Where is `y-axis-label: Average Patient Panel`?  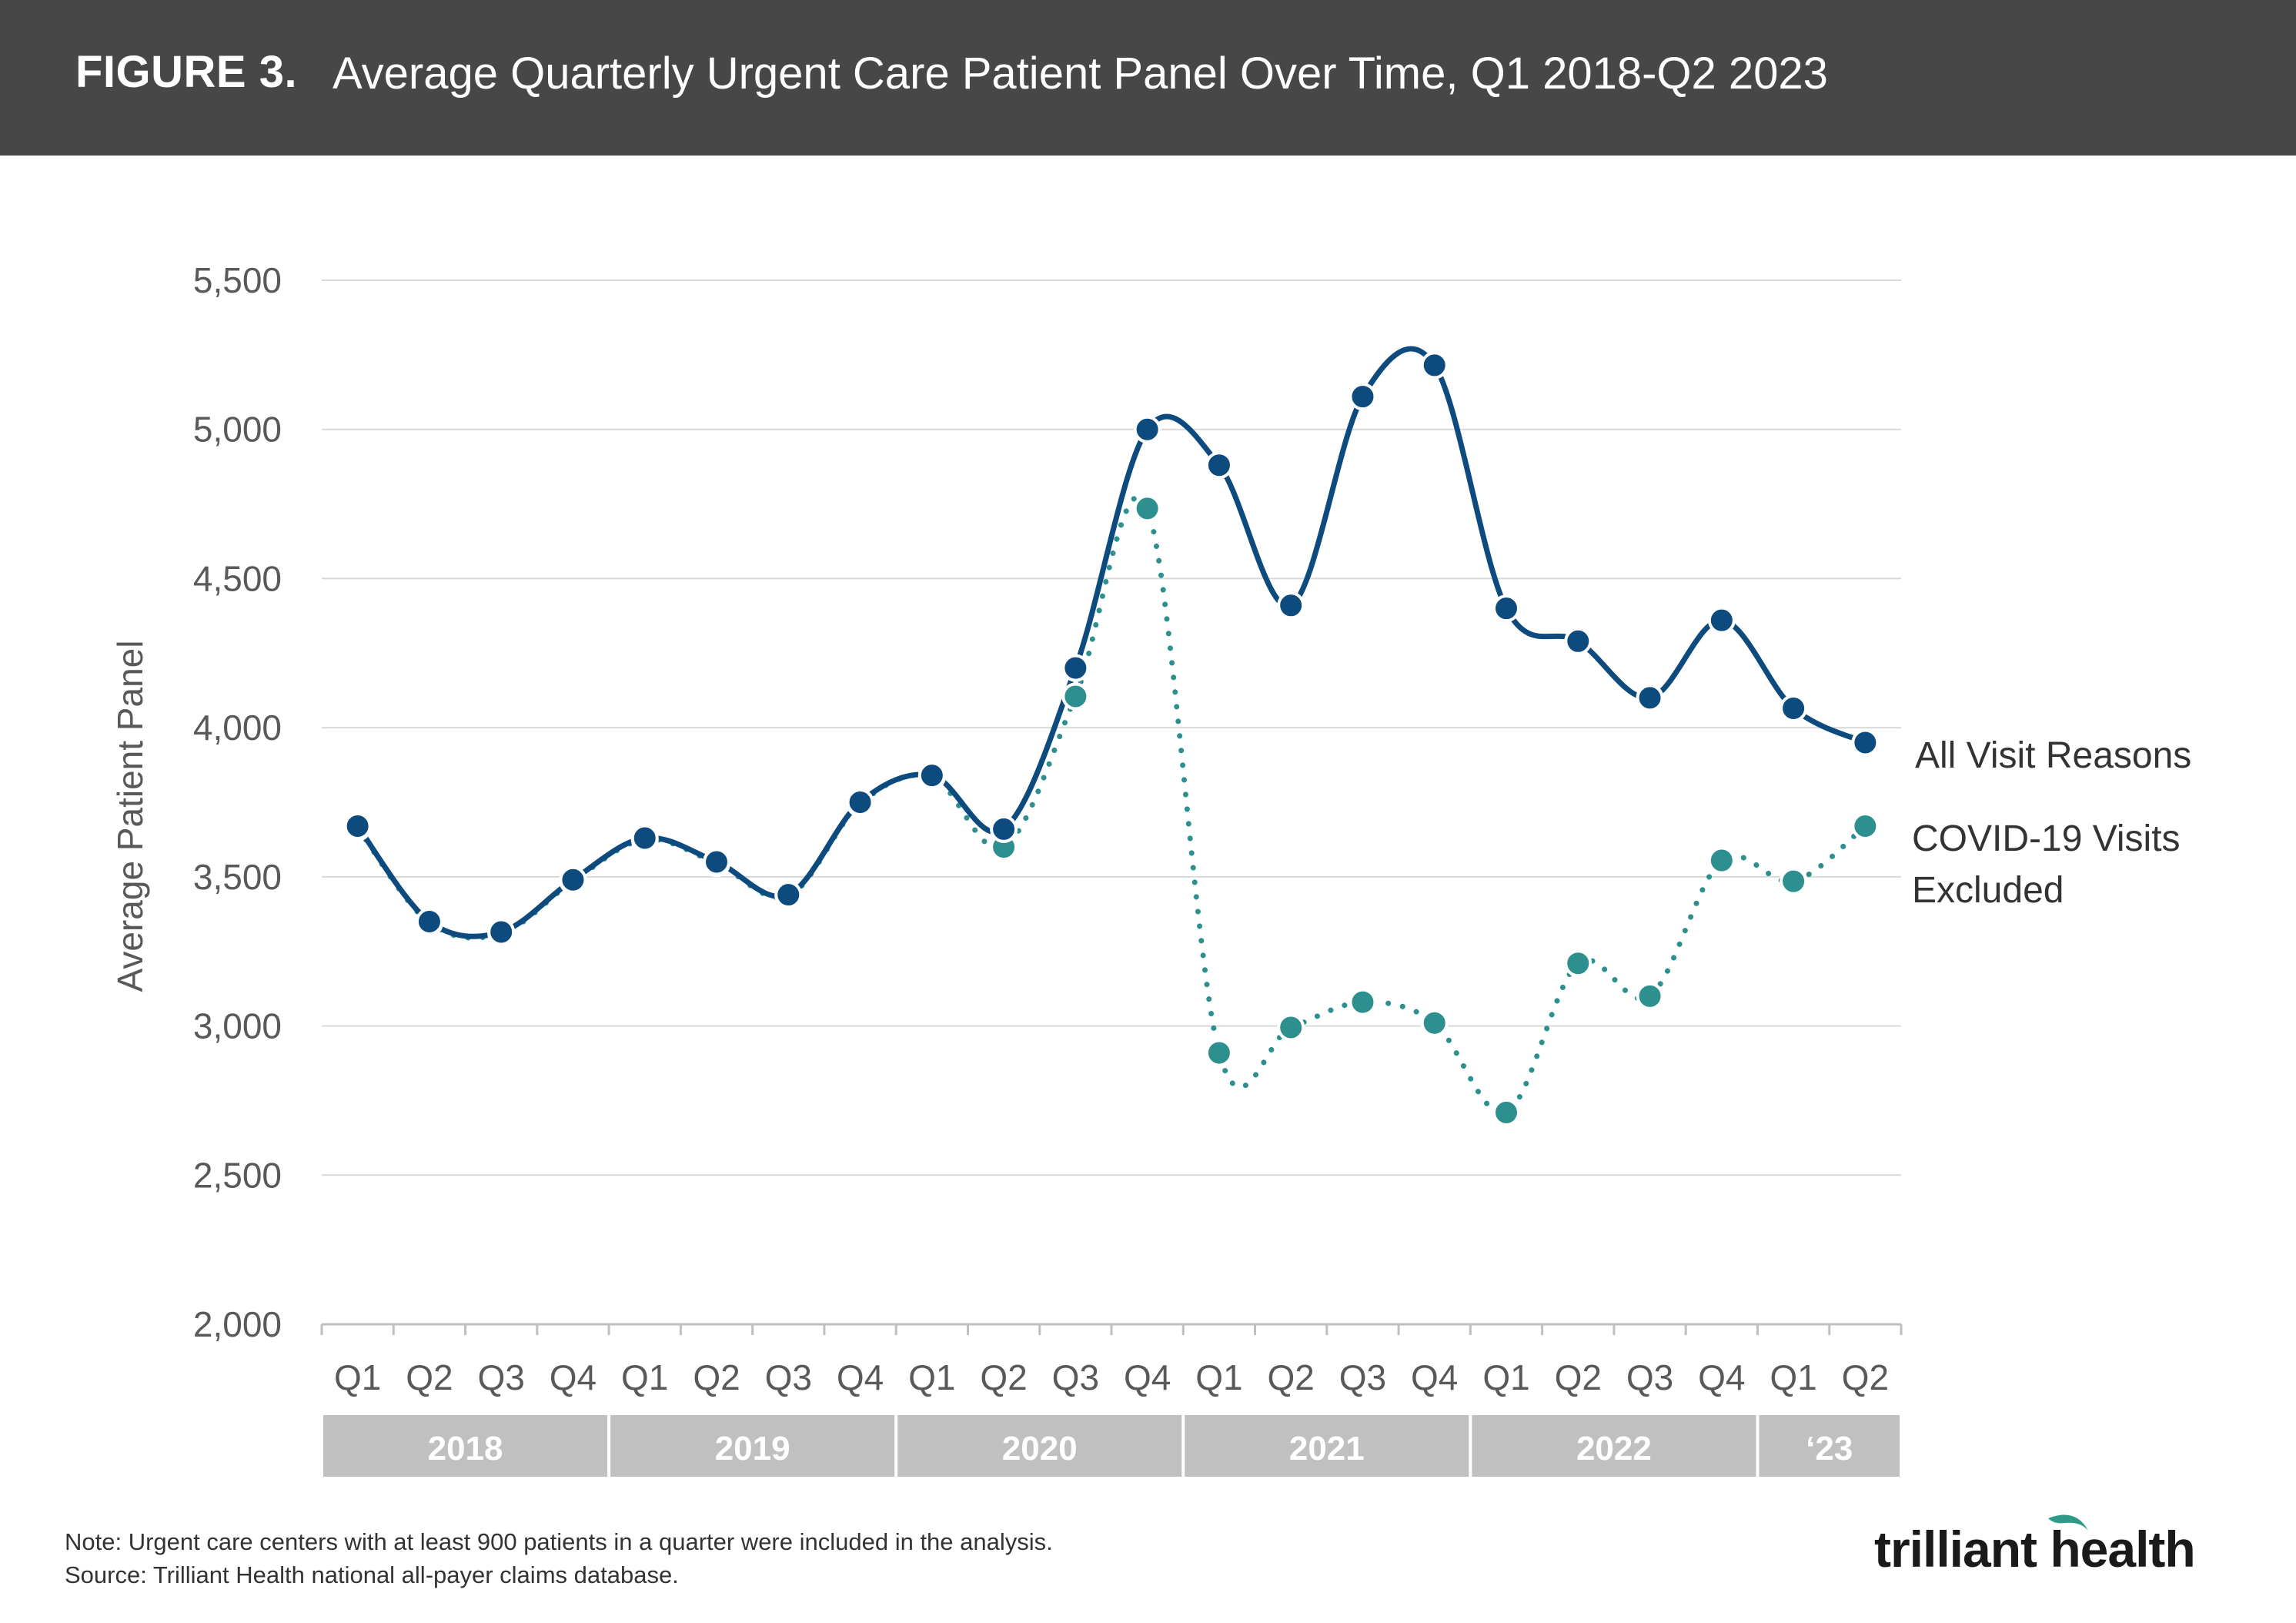
y-axis-label: Average Patient Panel is located at coordinates (130, 816).